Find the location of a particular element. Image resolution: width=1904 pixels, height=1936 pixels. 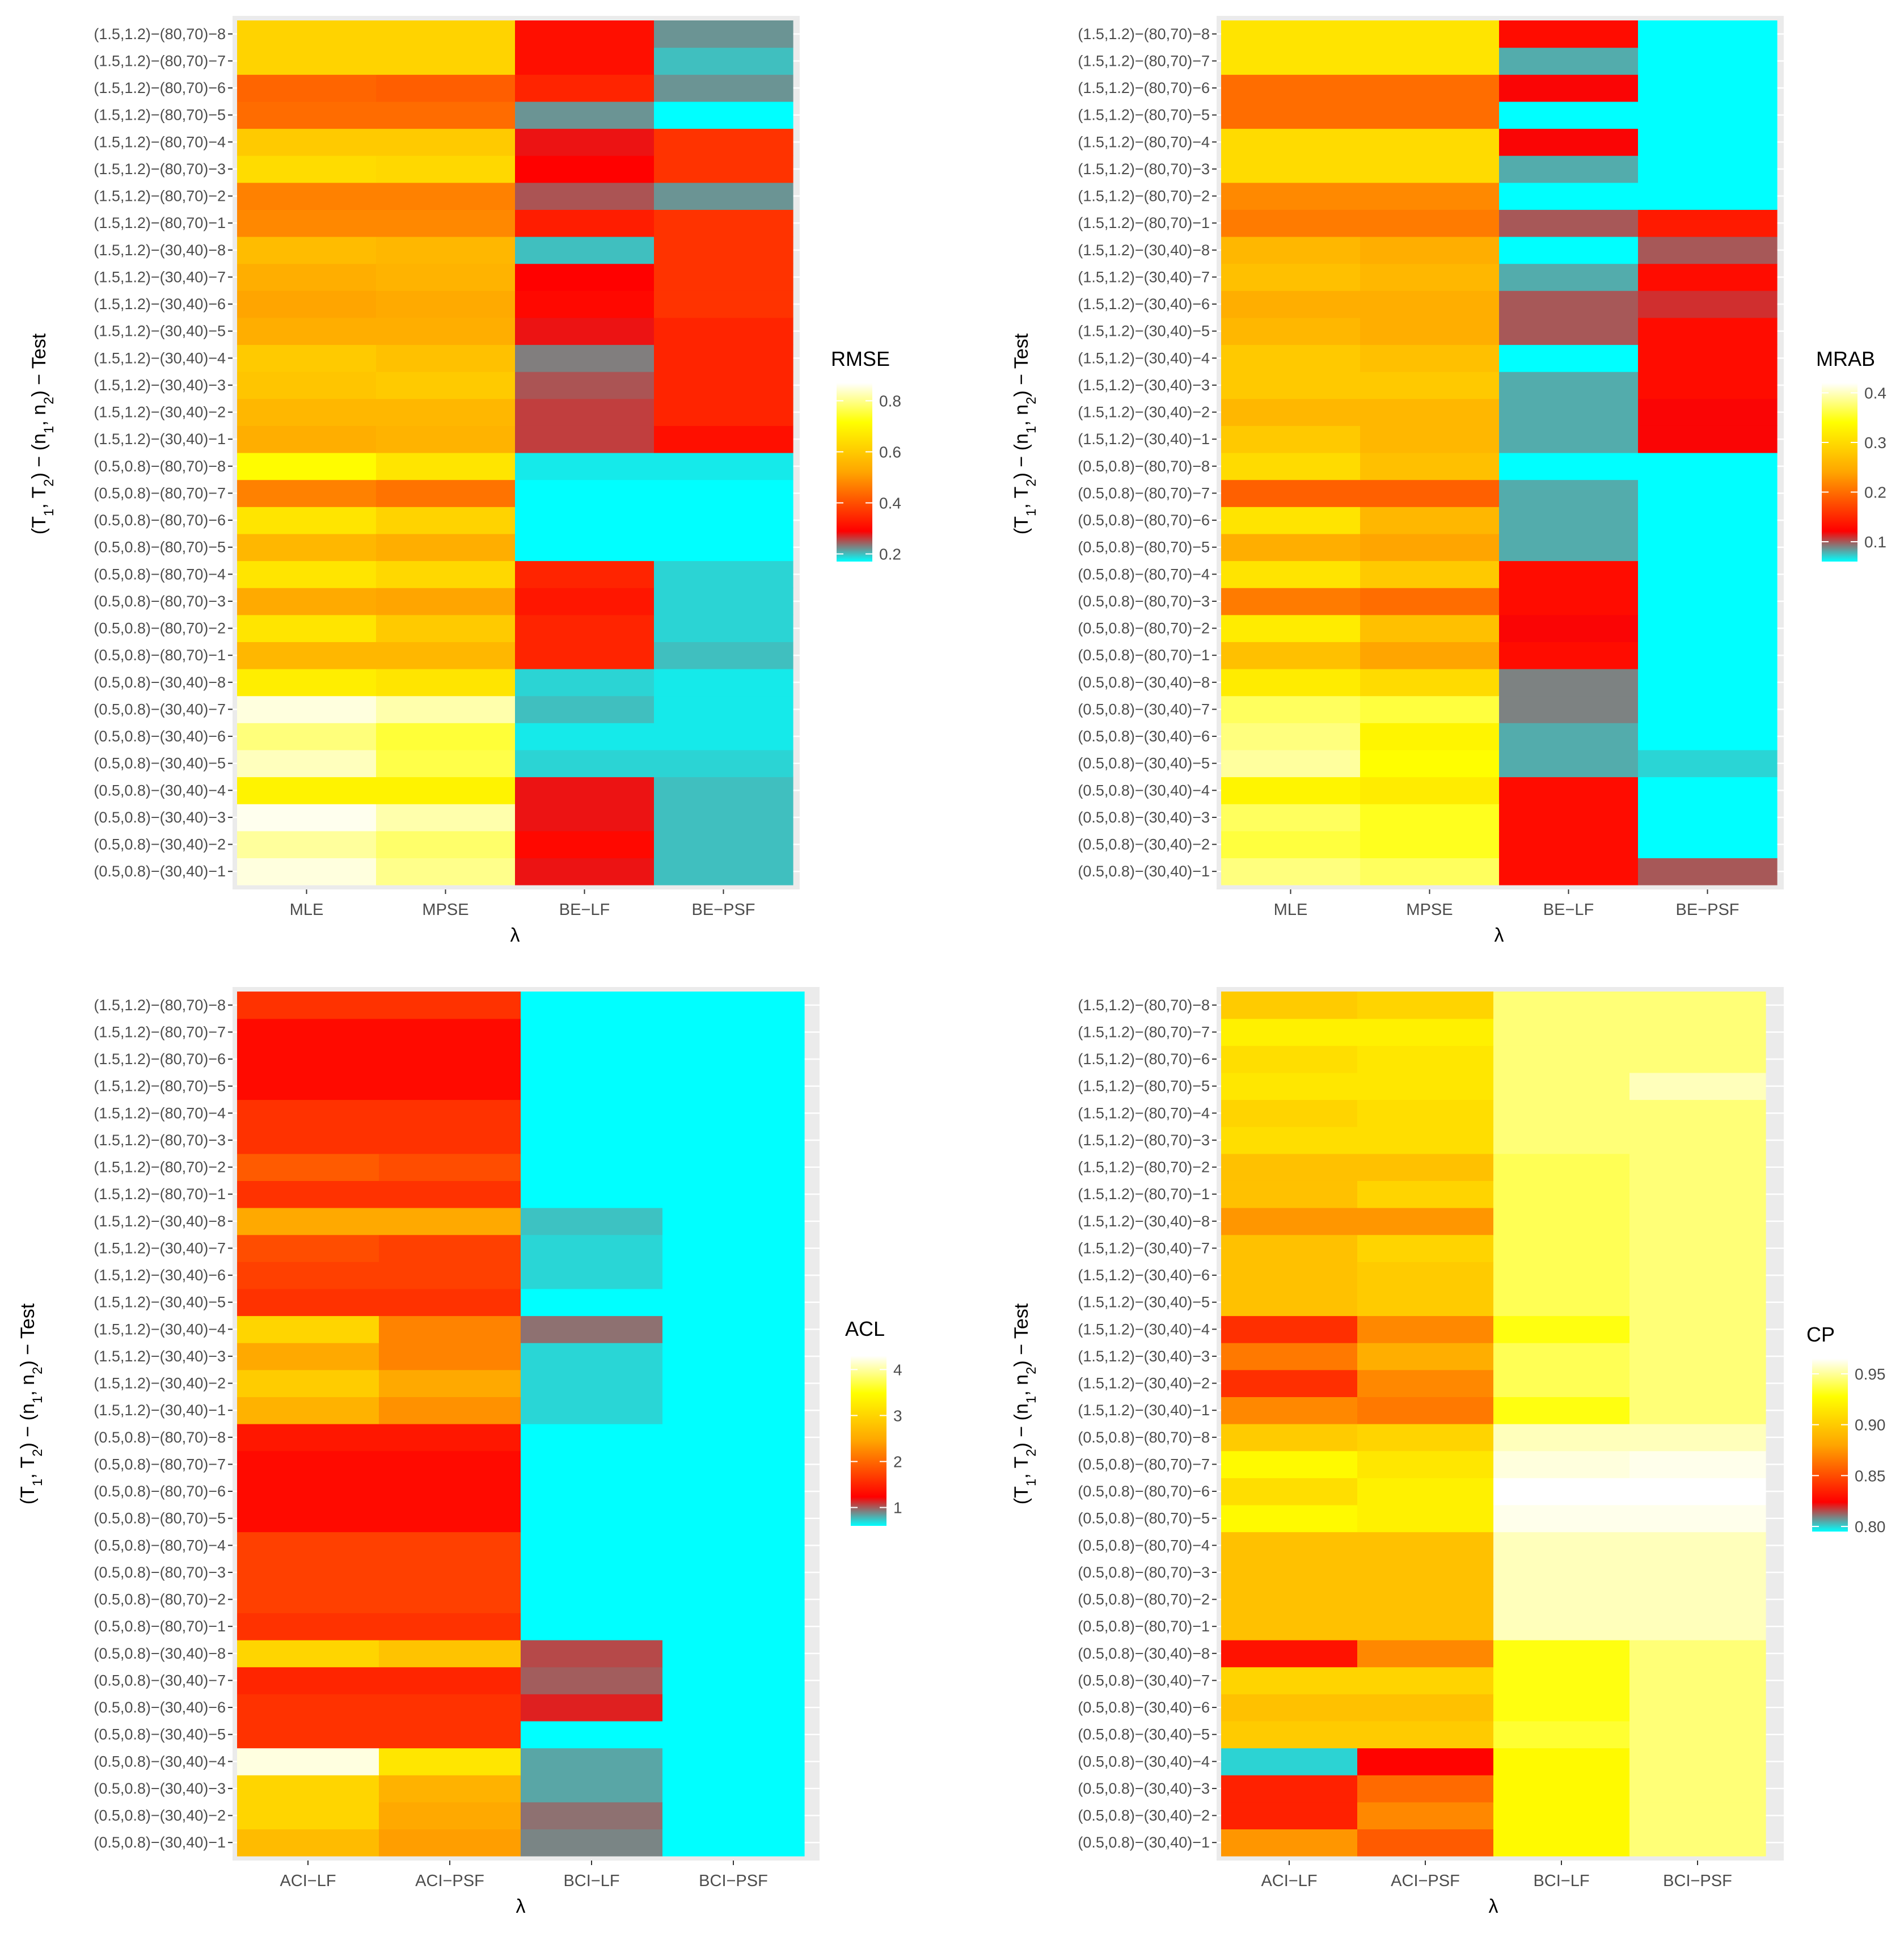

y-tick-label: (0.5,0.8)−(30,40)−1 is located at coordinates (1144, 871).